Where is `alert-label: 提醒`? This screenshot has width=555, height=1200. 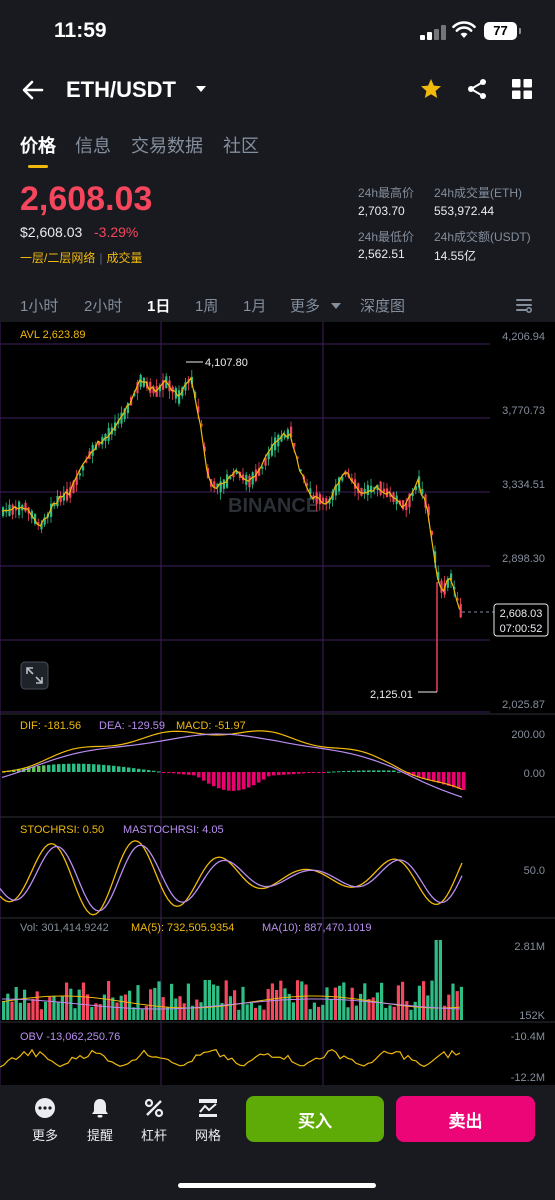 alert-label: 提醒 is located at coordinates (99, 1135).